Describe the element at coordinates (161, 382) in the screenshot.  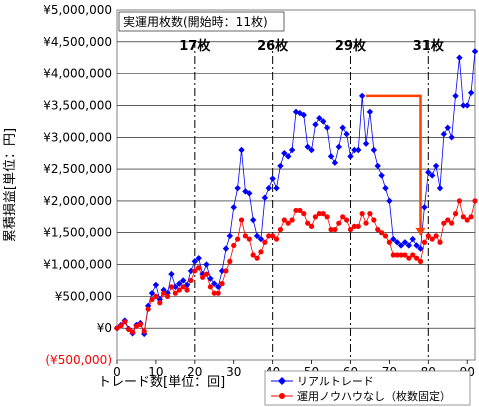
I see `x-axis-label: トレード数[単位：回]` at that location.